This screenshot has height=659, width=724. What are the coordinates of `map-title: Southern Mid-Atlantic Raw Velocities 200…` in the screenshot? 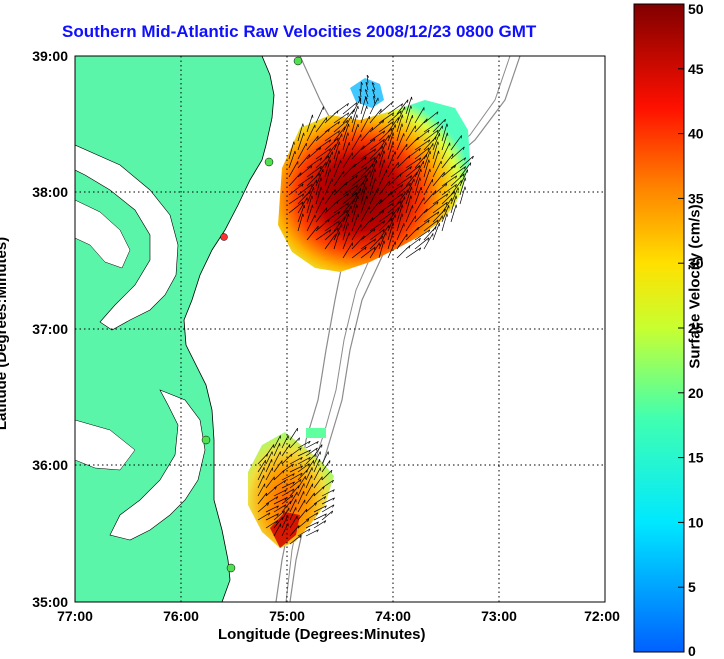 It's located at (299, 31).